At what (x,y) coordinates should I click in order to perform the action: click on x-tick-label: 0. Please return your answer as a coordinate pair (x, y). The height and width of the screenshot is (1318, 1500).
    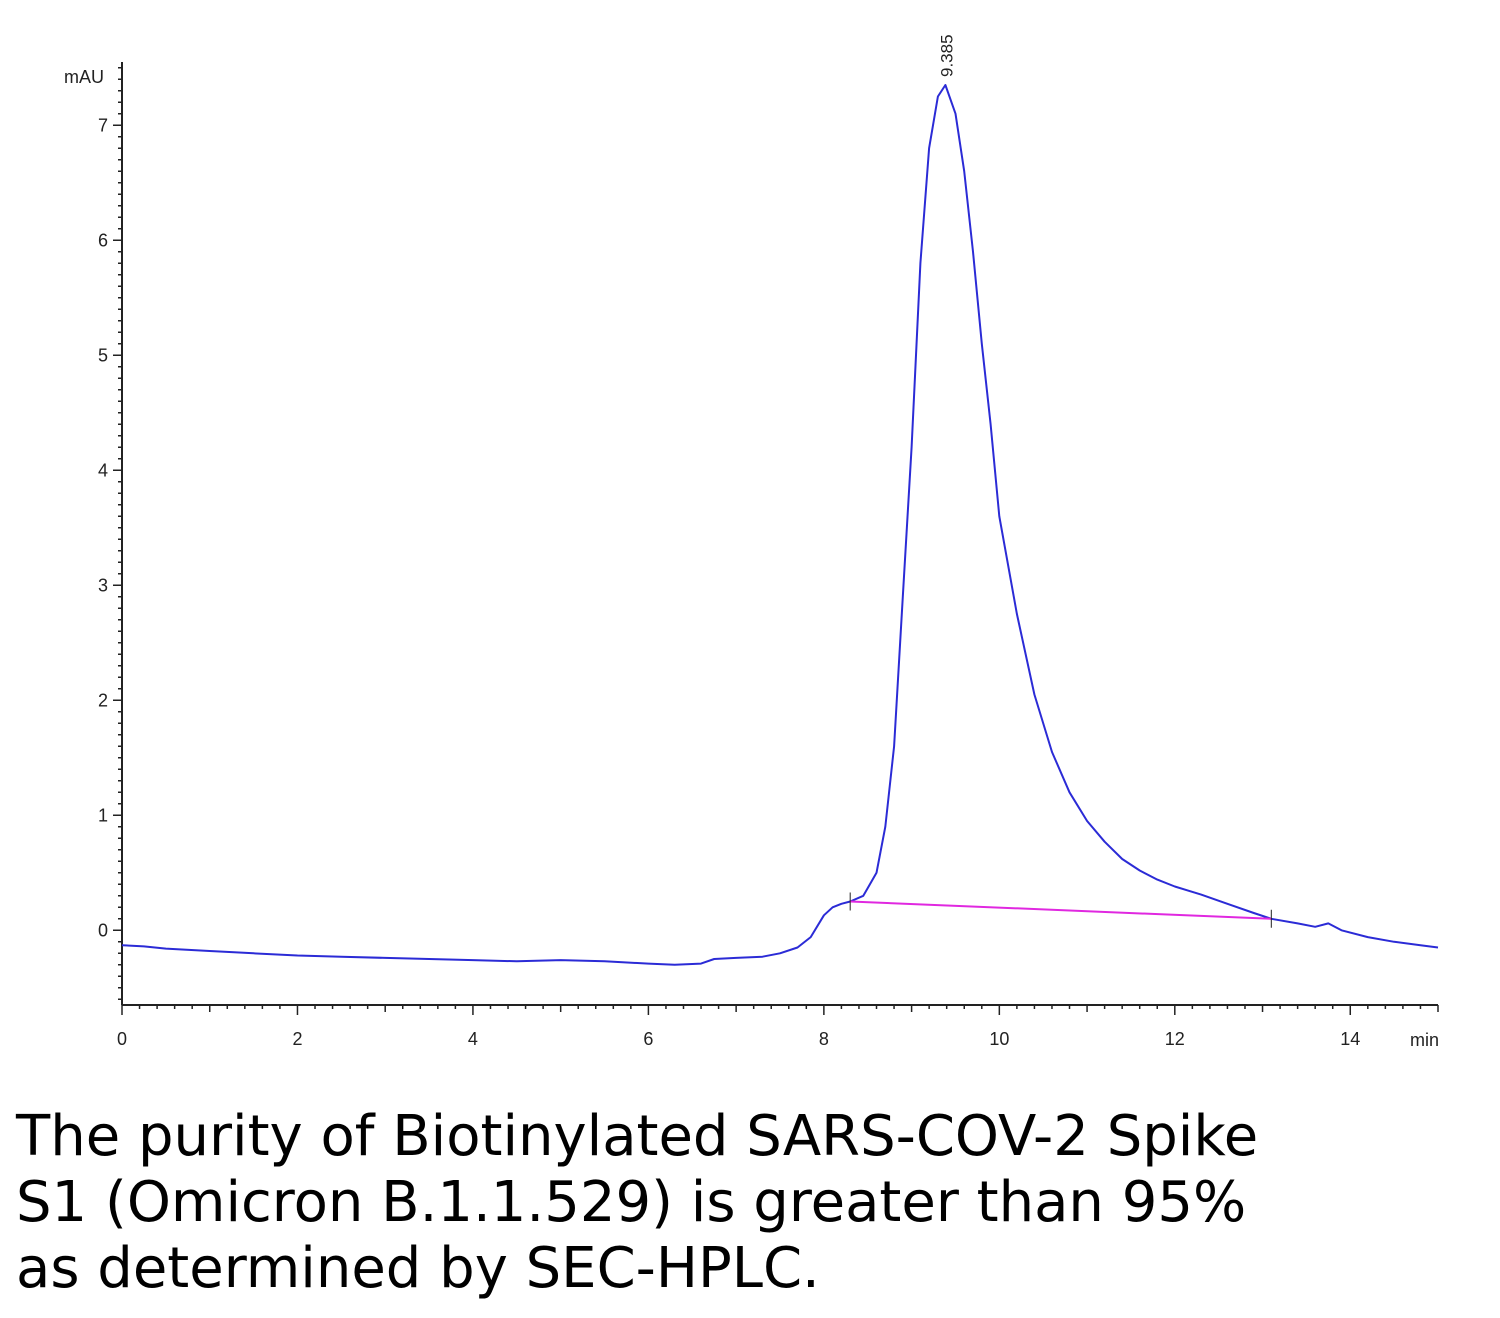
    Looking at the image, I should click on (122, 1039).